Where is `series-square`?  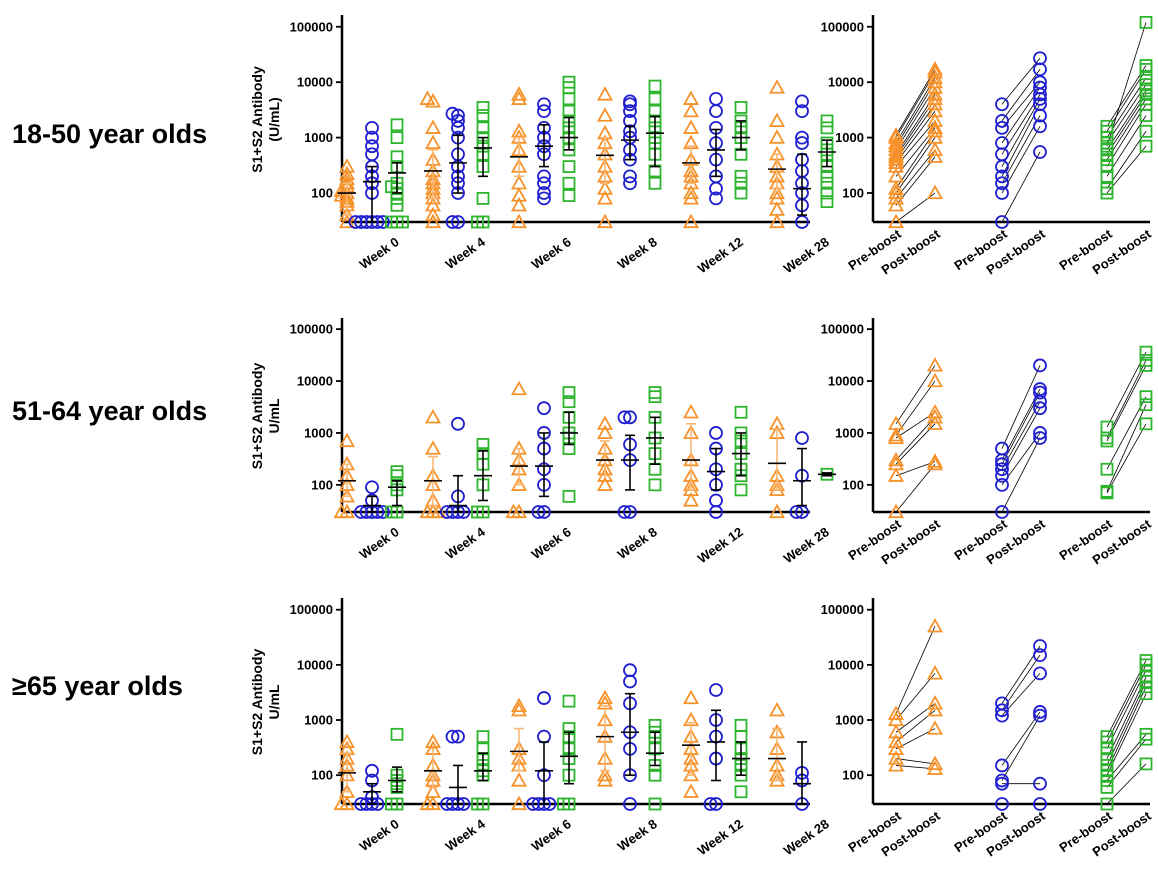 series-square is located at coordinates (610, 452).